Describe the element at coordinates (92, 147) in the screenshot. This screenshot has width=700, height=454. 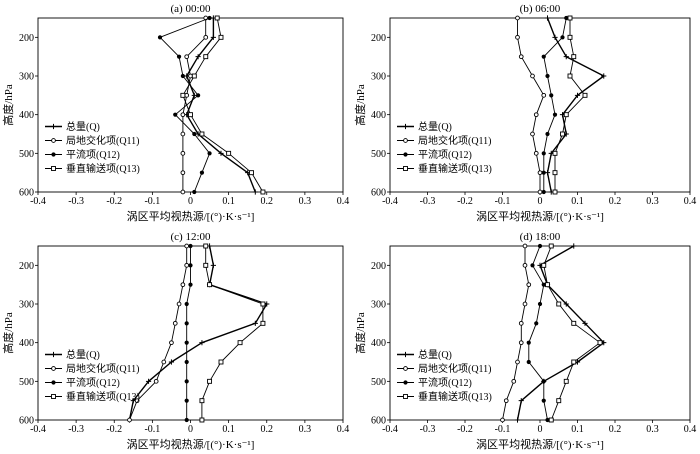
I see `legend: 总量(Q)局地交化项(Q11)平流项(Q12)垂直输送项(Q13)` at that location.